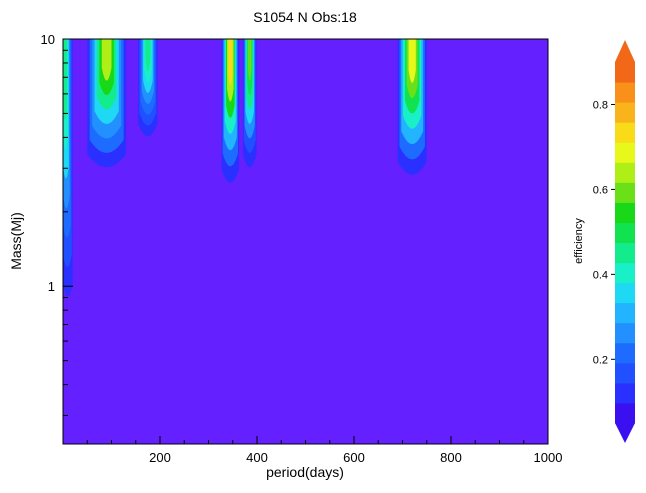 Image resolution: width=646 pixels, height=493 pixels. What do you see at coordinates (148, 55) in the screenshot?
I see `contour-f2-l6` at bounding box center [148, 55].